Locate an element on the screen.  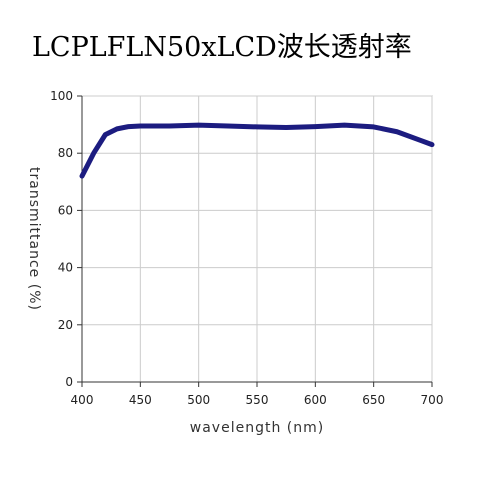
chart-title: LCPLFLN50xLCD波长透射率 is located at coordinates (222, 47).